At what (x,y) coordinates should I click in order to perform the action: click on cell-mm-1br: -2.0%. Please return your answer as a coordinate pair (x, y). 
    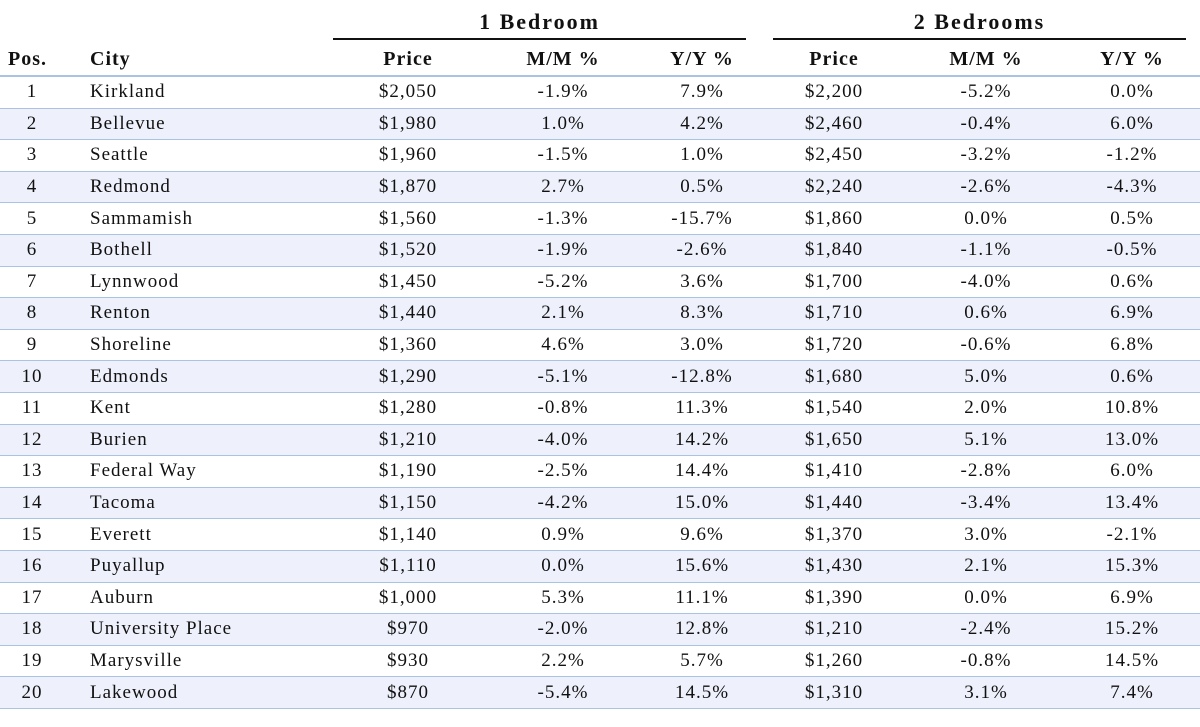
    Looking at the image, I should click on (563, 629).